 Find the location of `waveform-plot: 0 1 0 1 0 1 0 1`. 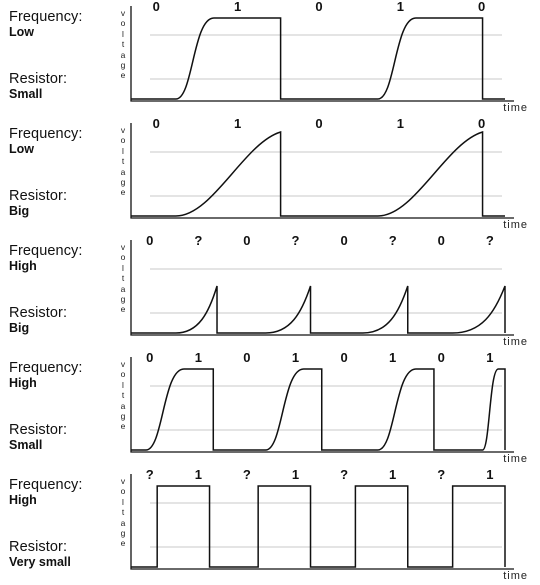

waveform-plot: 0 1 0 1 0 1 0 1 is located at coordinates (322, 402).